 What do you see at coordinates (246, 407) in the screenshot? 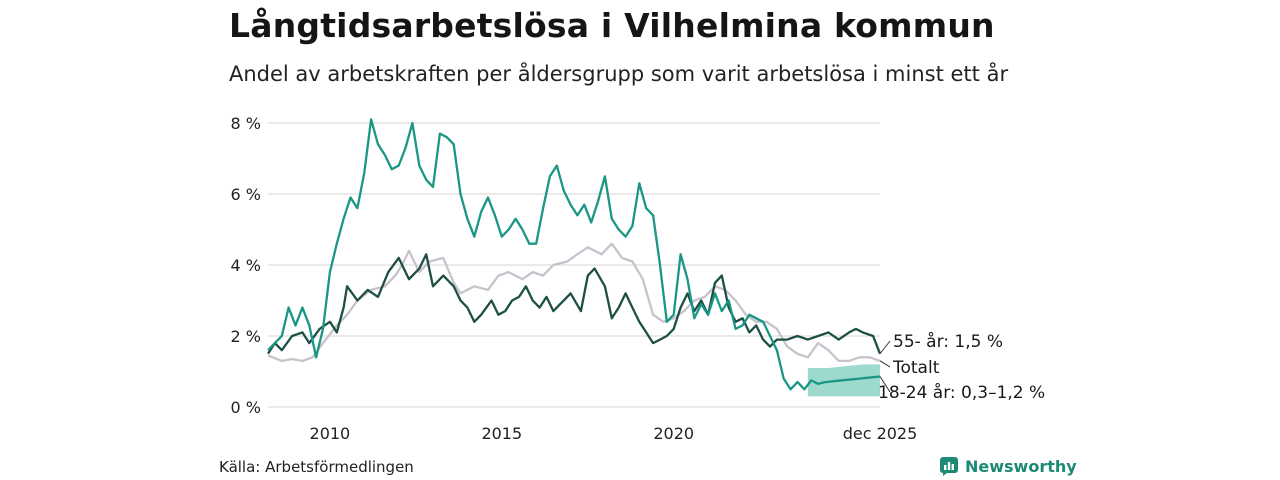
I see `y-tick-label: 0 %` at bounding box center [246, 407].